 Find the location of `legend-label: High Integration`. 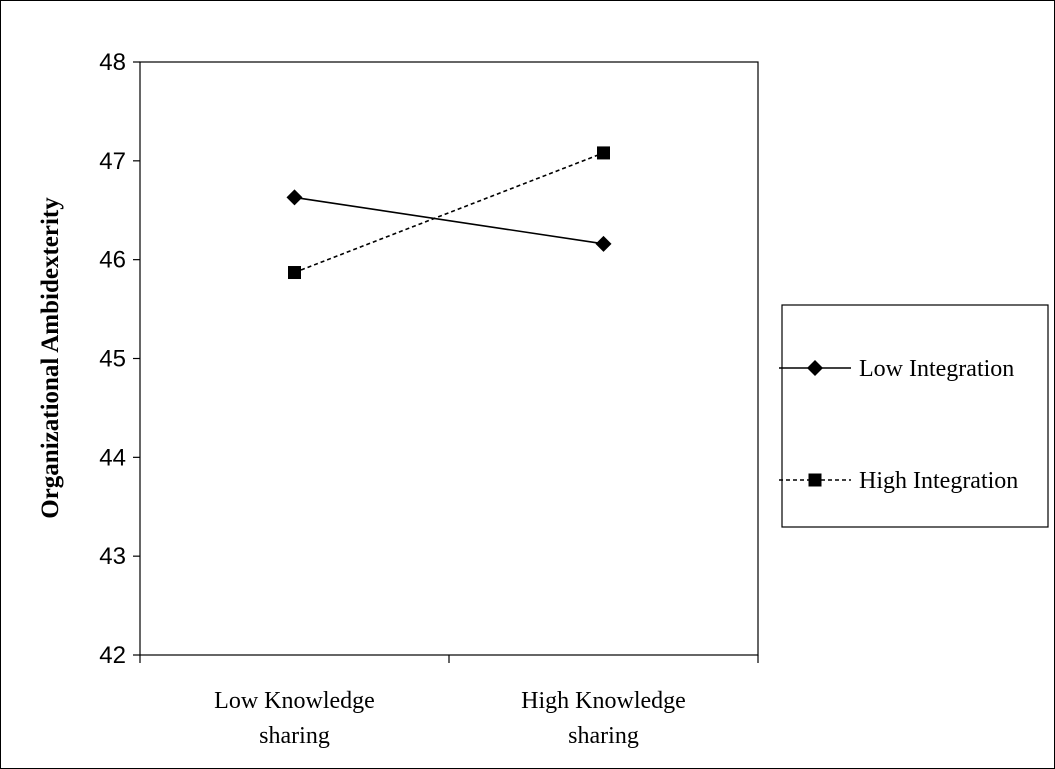

legend-label: High Integration is located at coordinates (938, 481).